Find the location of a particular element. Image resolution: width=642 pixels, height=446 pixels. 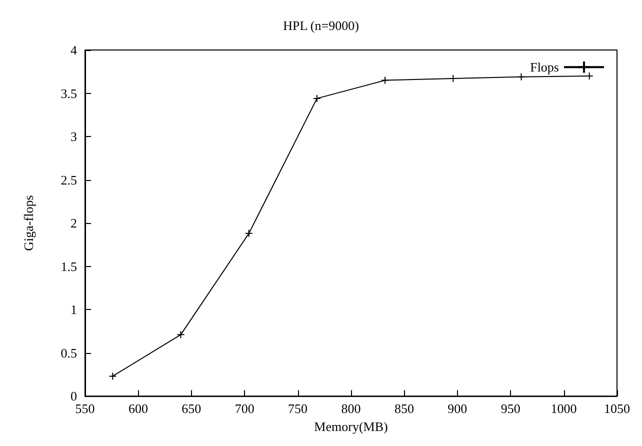

x-tick-label: 750 is located at coordinates (298, 408).